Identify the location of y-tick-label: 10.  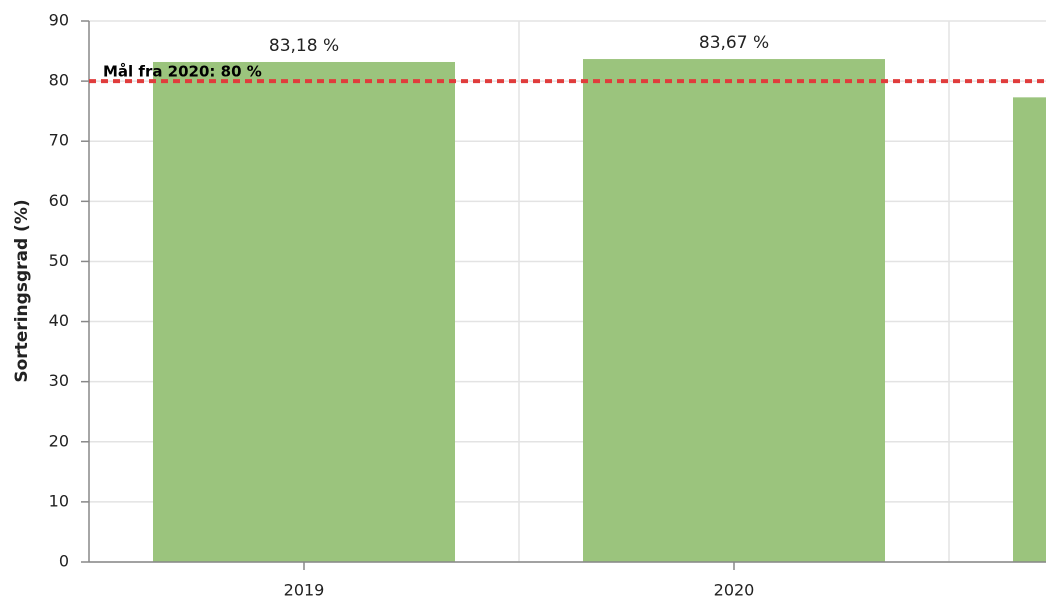
(59, 500).